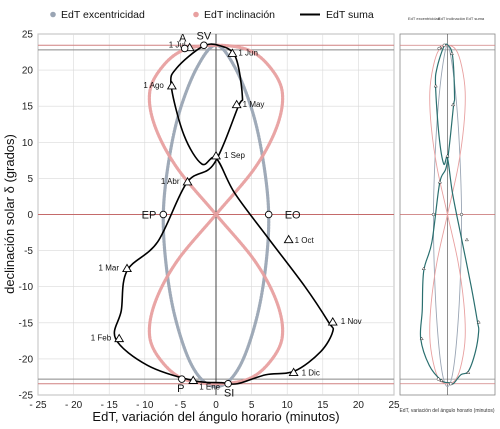 This screenshot has width=500, height=429. What do you see at coordinates (101, 338) in the screenshot?
I see `month-label-1: 1 Feb` at bounding box center [101, 338].